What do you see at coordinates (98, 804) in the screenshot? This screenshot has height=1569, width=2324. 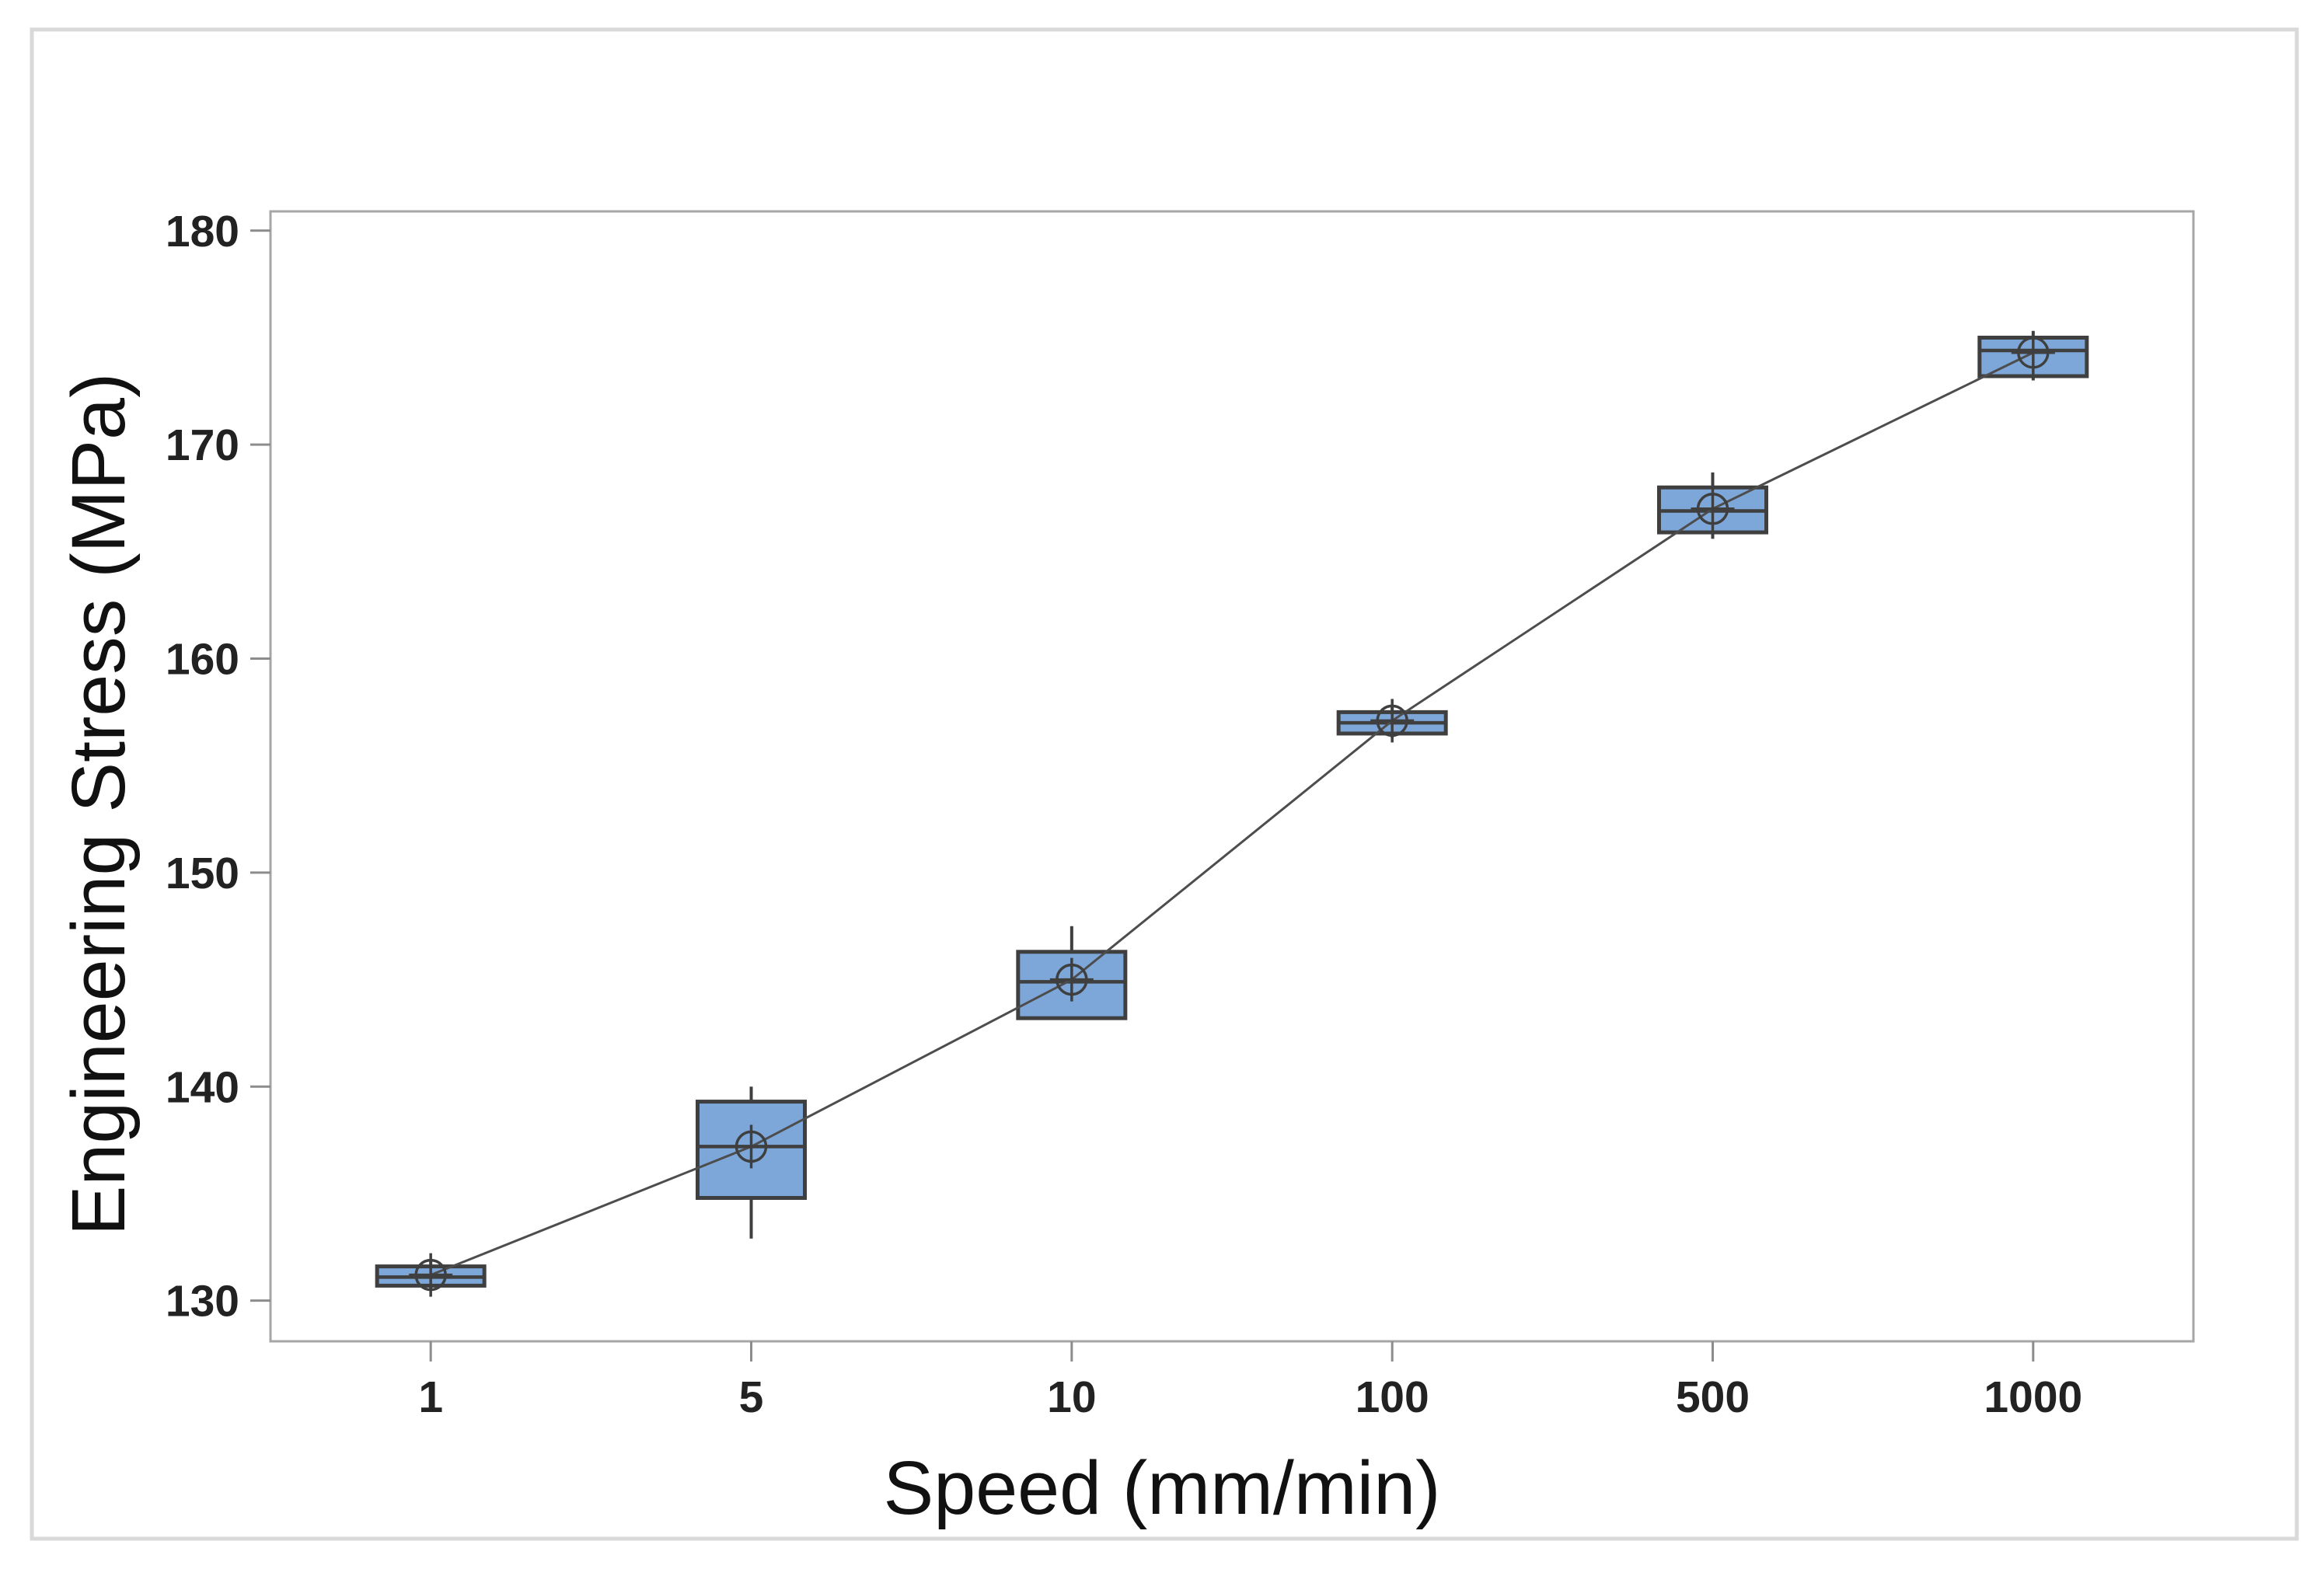 I see `y-axis-title: Engineering Stress (MPa)` at bounding box center [98, 804].